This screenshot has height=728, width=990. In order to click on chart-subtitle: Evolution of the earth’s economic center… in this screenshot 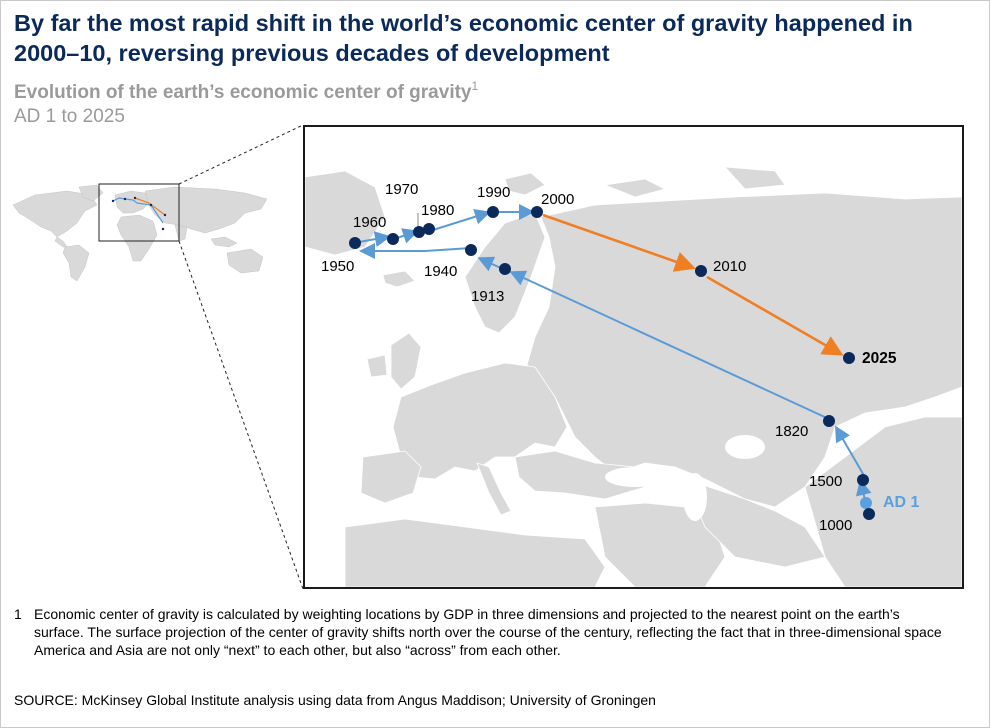, I will do `click(246, 91)`.